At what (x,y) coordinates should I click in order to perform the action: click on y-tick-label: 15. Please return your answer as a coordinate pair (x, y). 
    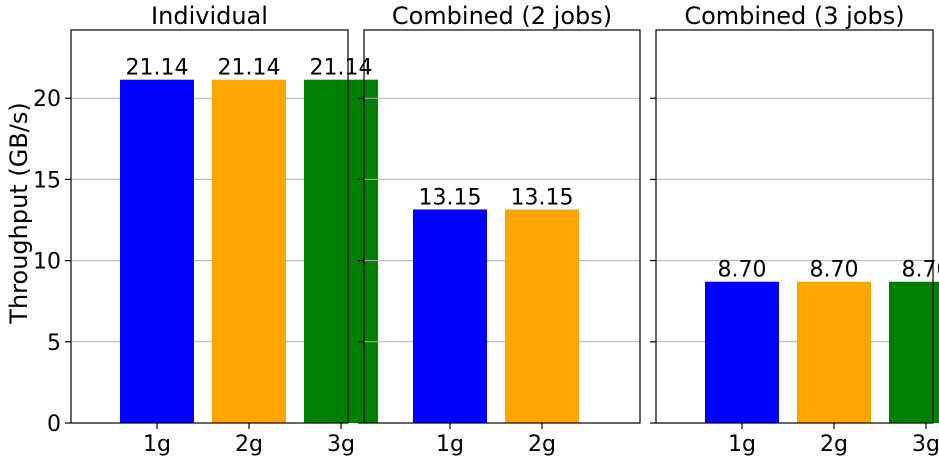
    Looking at the image, I should click on (47, 180).